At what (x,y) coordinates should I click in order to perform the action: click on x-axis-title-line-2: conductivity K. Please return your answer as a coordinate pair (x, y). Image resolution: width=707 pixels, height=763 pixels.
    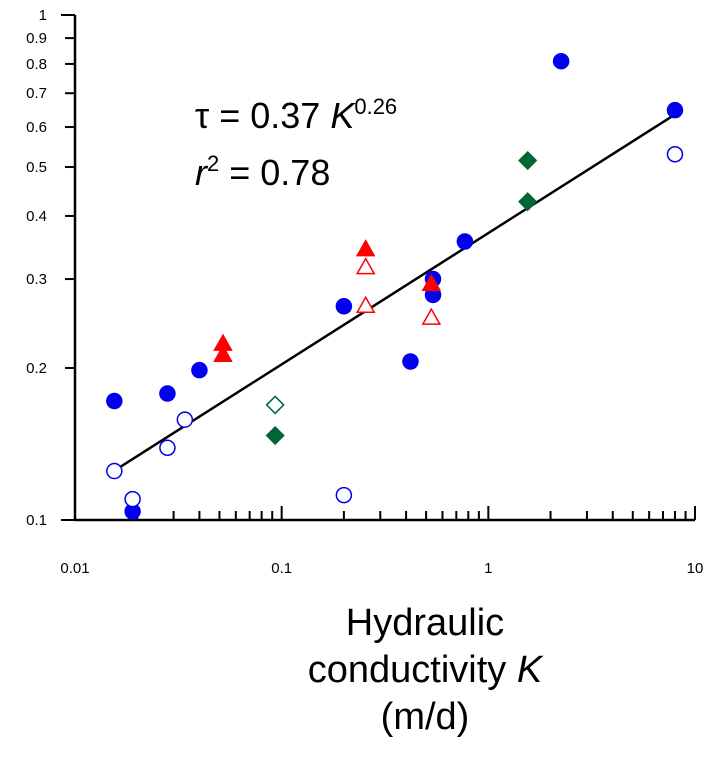
    Looking at the image, I should click on (425, 670).